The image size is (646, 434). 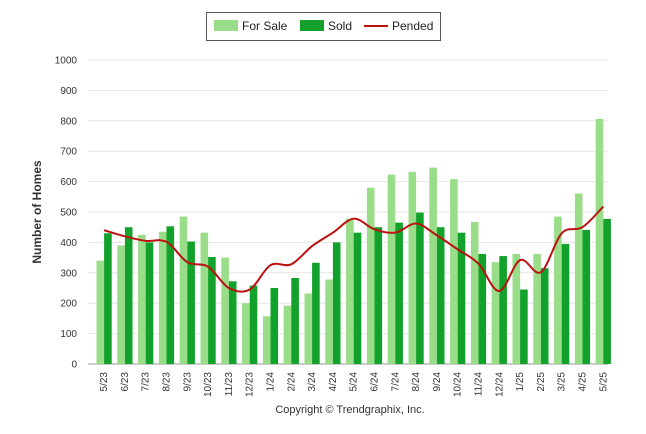 What do you see at coordinates (395, 382) in the screenshot?
I see `x-tick-label: 7/24` at bounding box center [395, 382].